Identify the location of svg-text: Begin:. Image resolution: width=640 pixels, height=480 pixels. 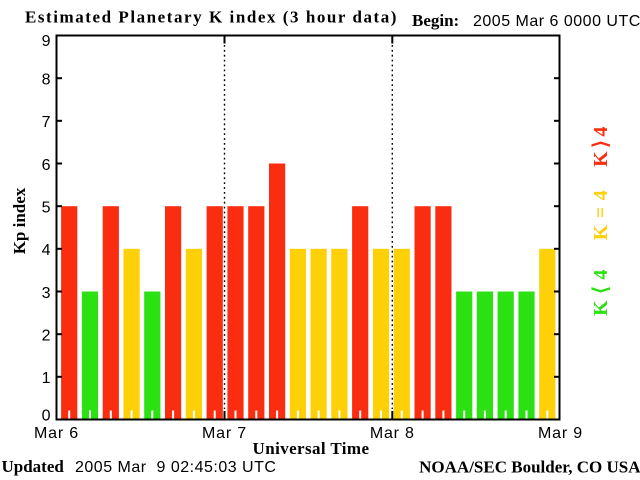
(435, 20).